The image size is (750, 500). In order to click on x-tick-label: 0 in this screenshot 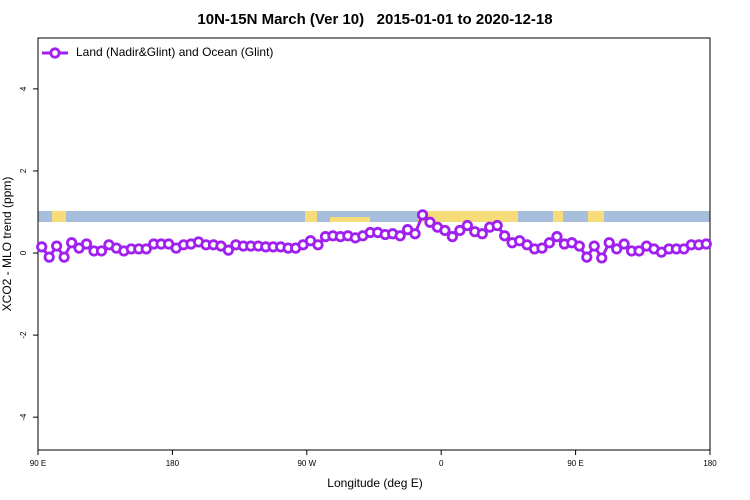, I will do `click(441, 463)`.